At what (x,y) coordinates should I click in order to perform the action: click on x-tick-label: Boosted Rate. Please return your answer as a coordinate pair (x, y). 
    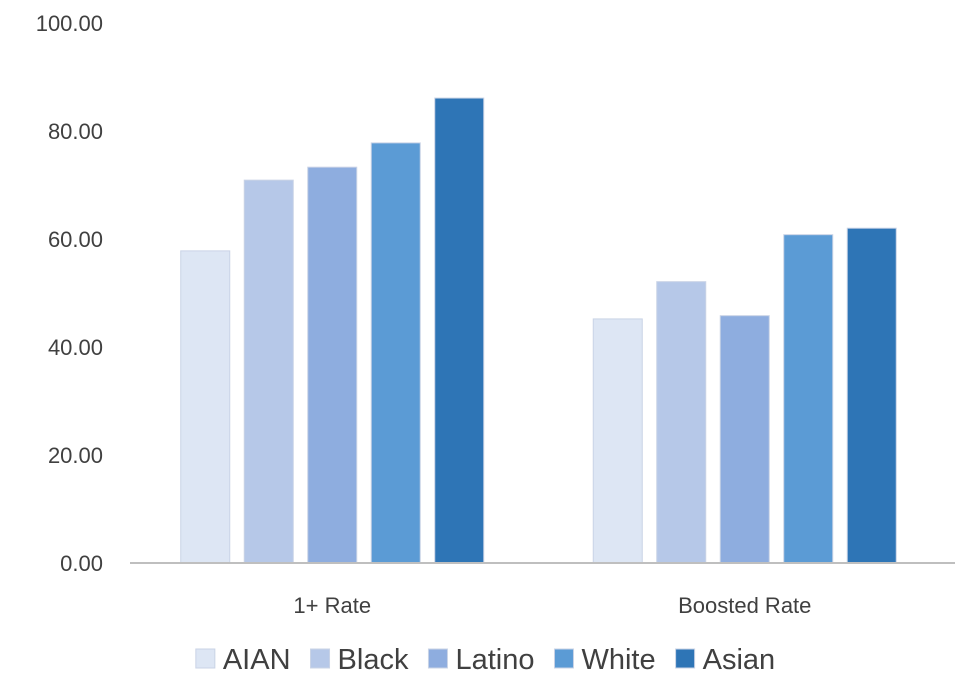
    Looking at the image, I should click on (744, 605).